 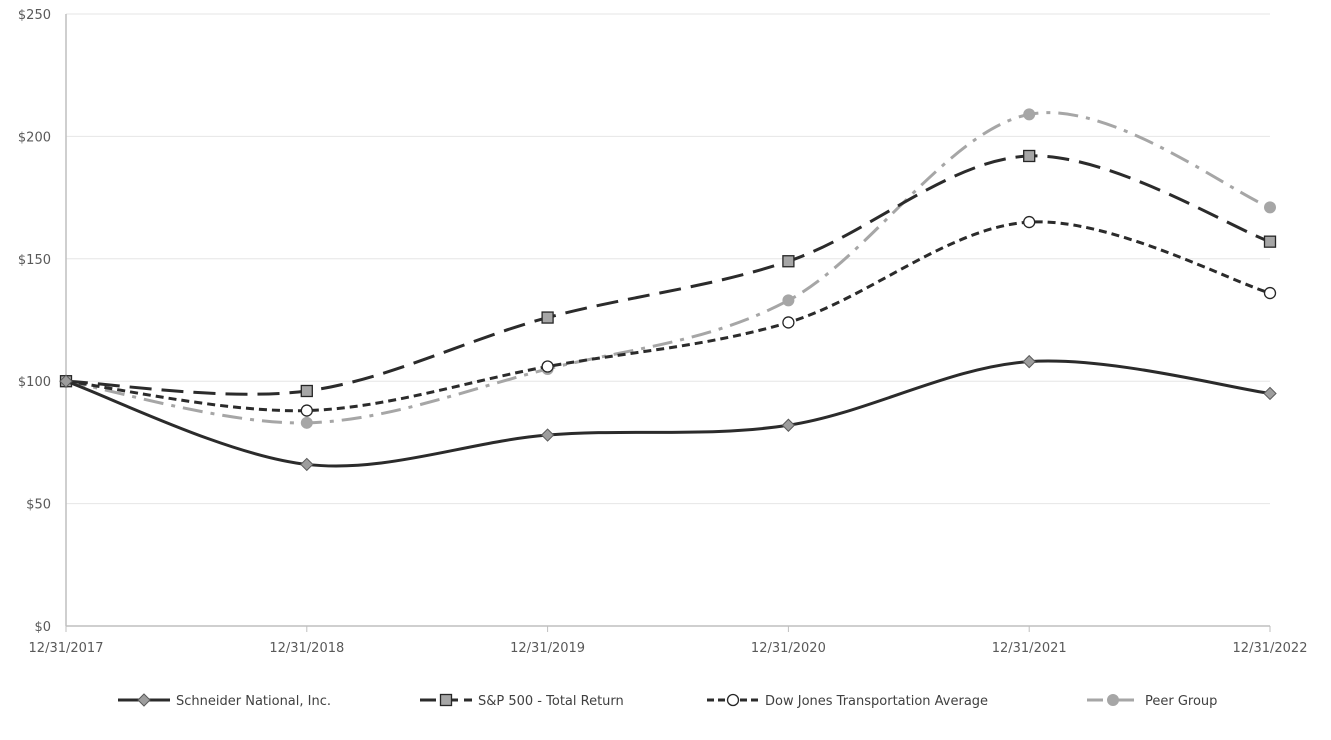 What do you see at coordinates (788, 648) in the screenshot?
I see `x-tick-label: 12/31/2020` at bounding box center [788, 648].